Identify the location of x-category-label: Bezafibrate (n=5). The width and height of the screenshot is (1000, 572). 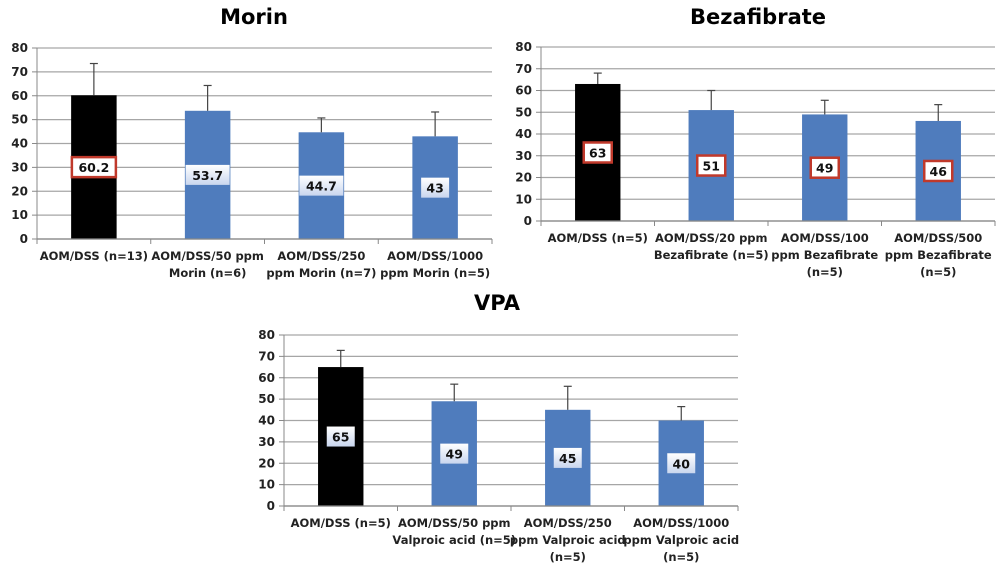
(711, 255).